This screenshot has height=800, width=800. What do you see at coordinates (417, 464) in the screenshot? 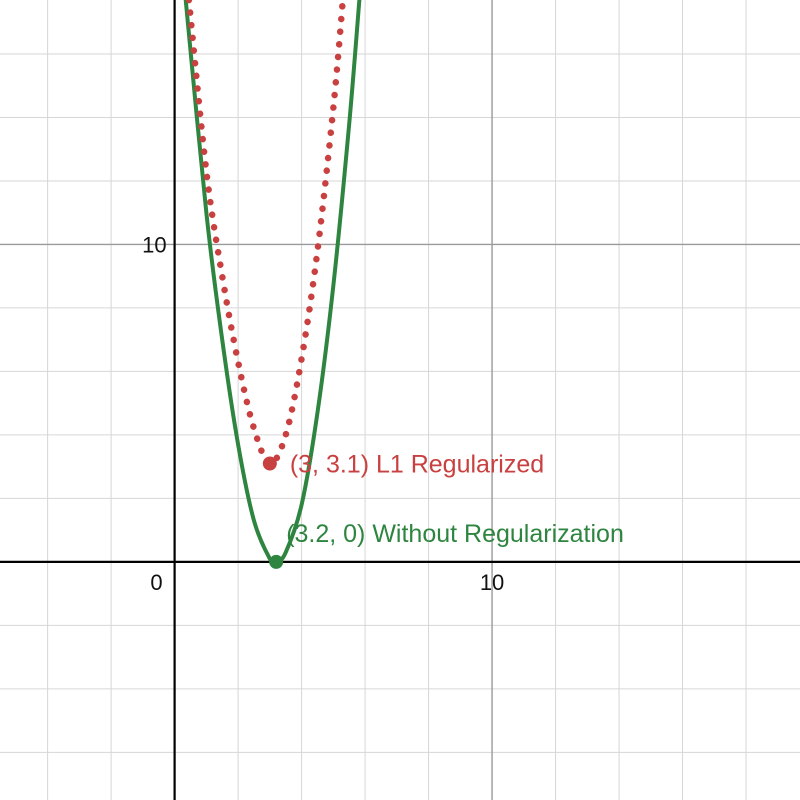
I see `l1-regularized-point-label: (3, 3.1) L1 Regularized` at bounding box center [417, 464].